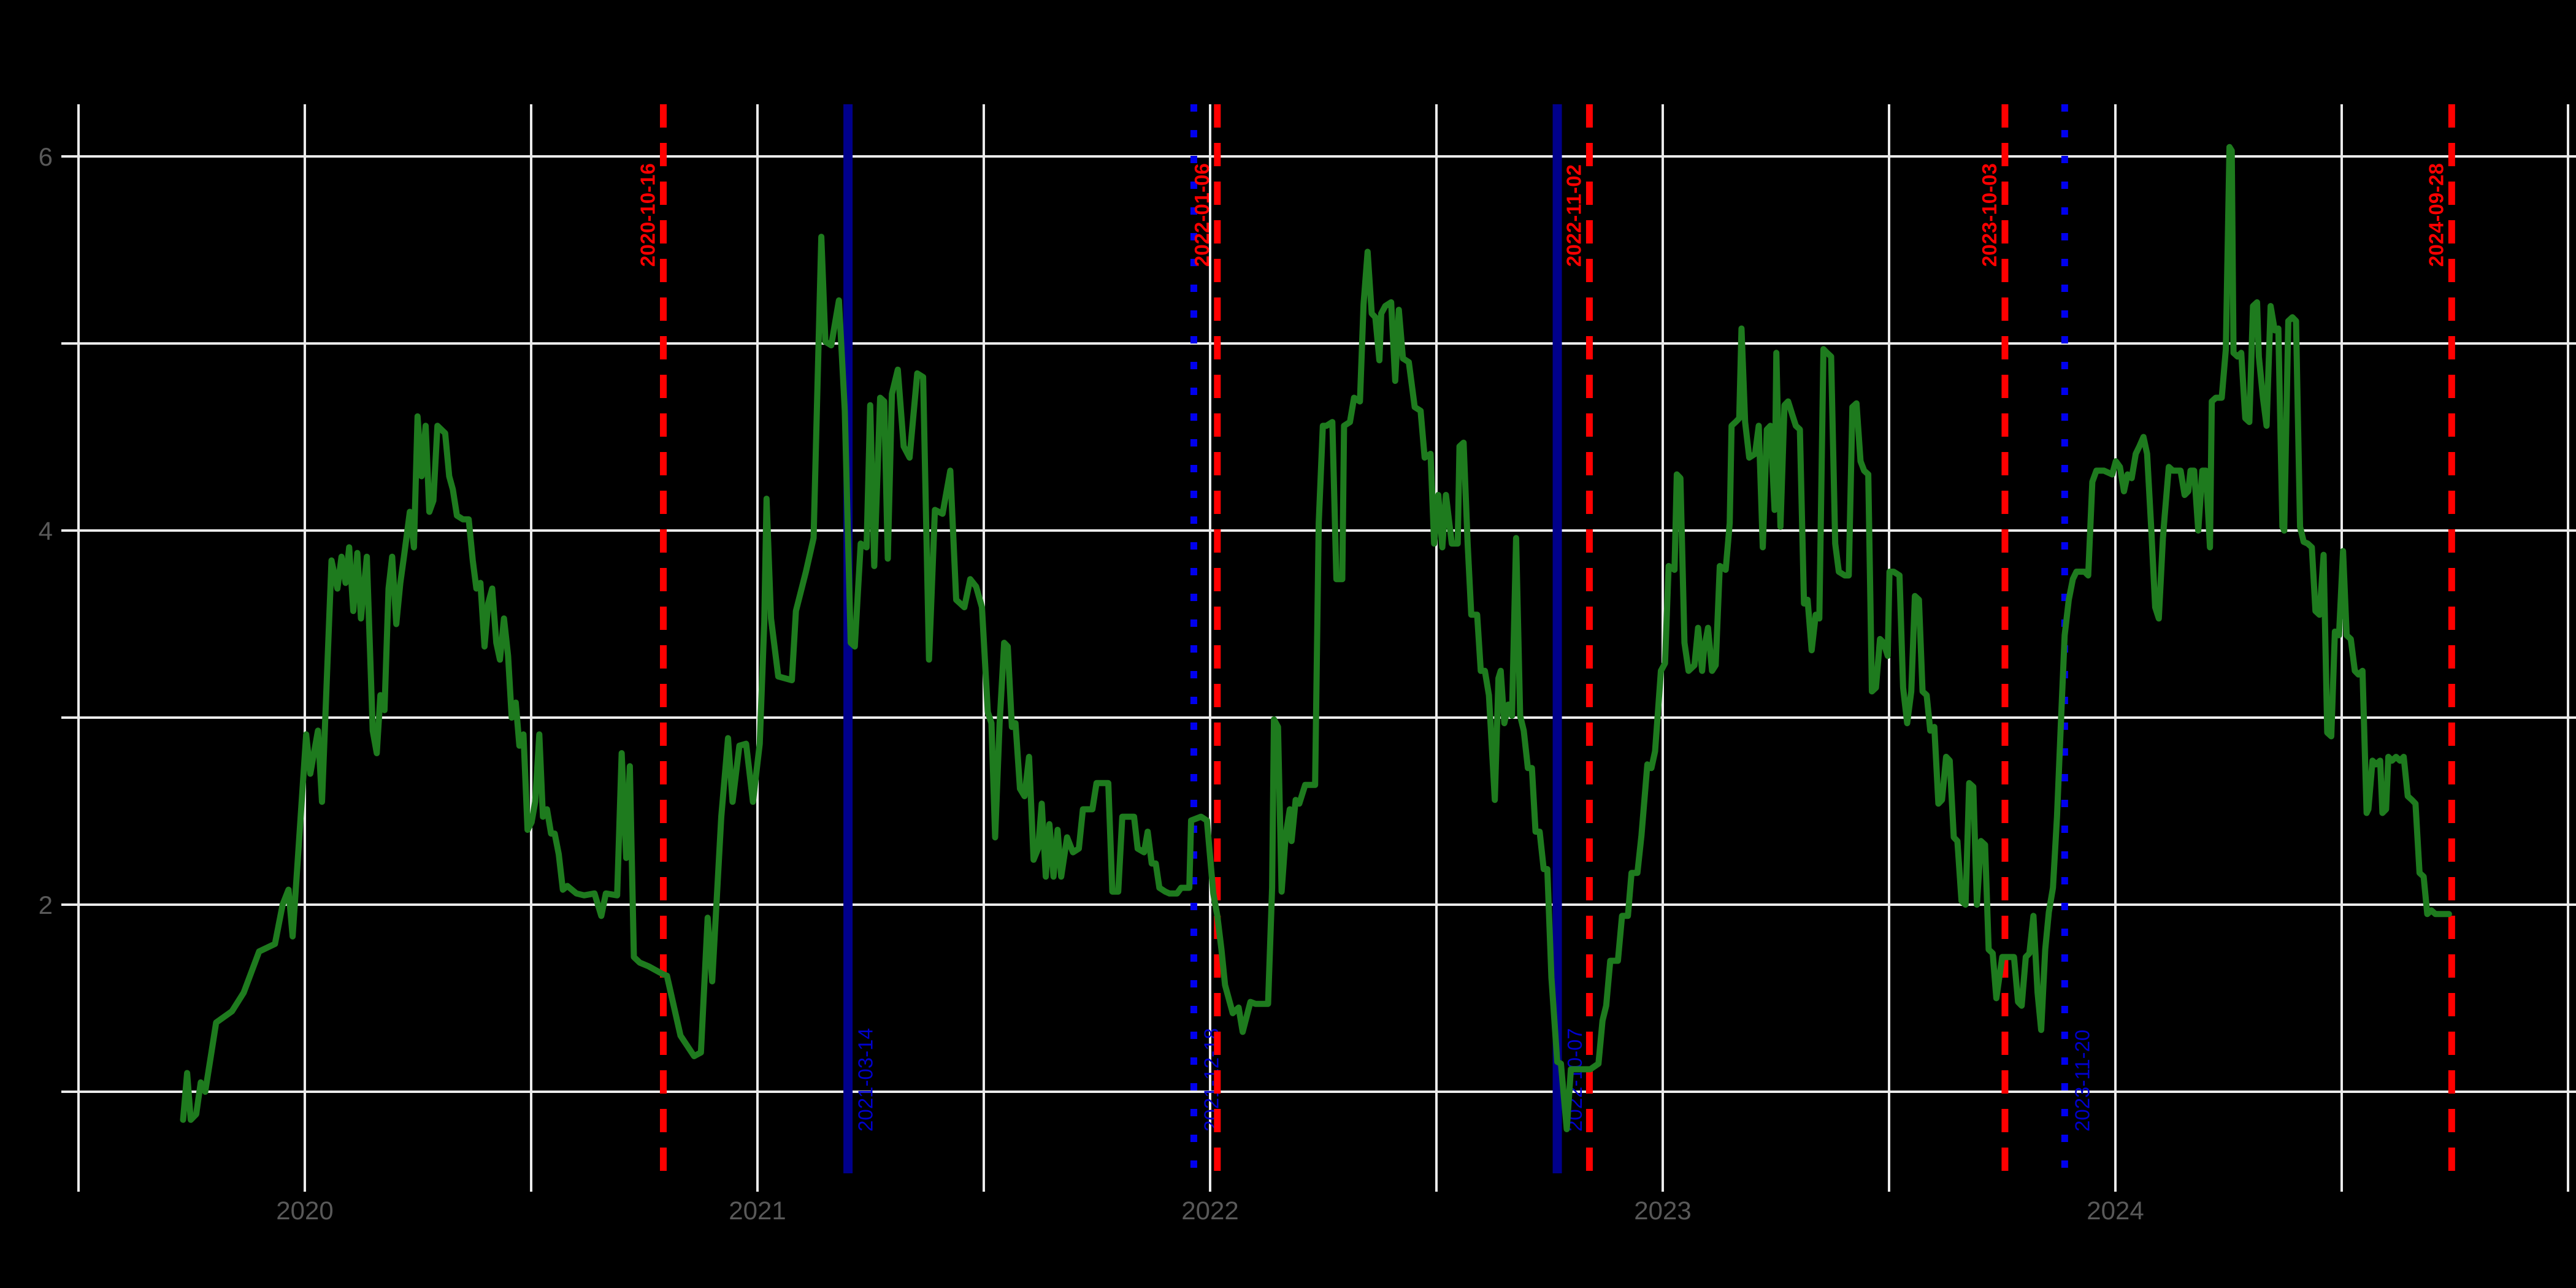  What do you see at coordinates (757, 1210) in the screenshot?
I see `x-axis-tick-label: 2021` at bounding box center [757, 1210].